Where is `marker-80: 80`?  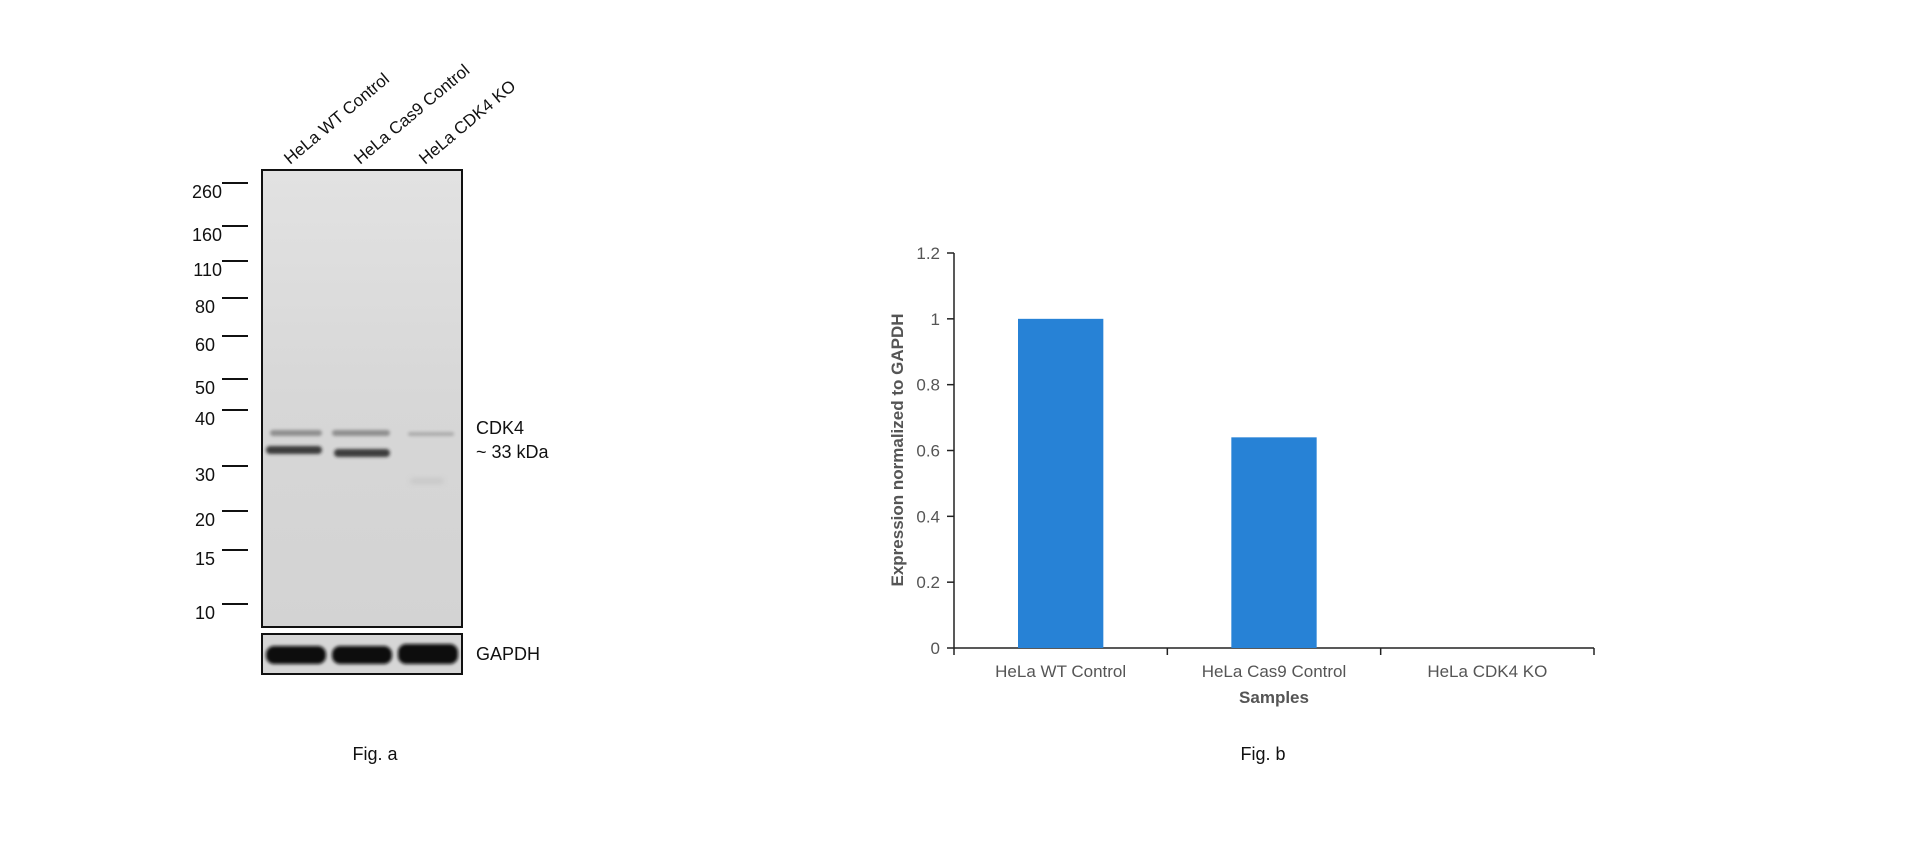
marker-80: 80 is located at coordinates (205, 307).